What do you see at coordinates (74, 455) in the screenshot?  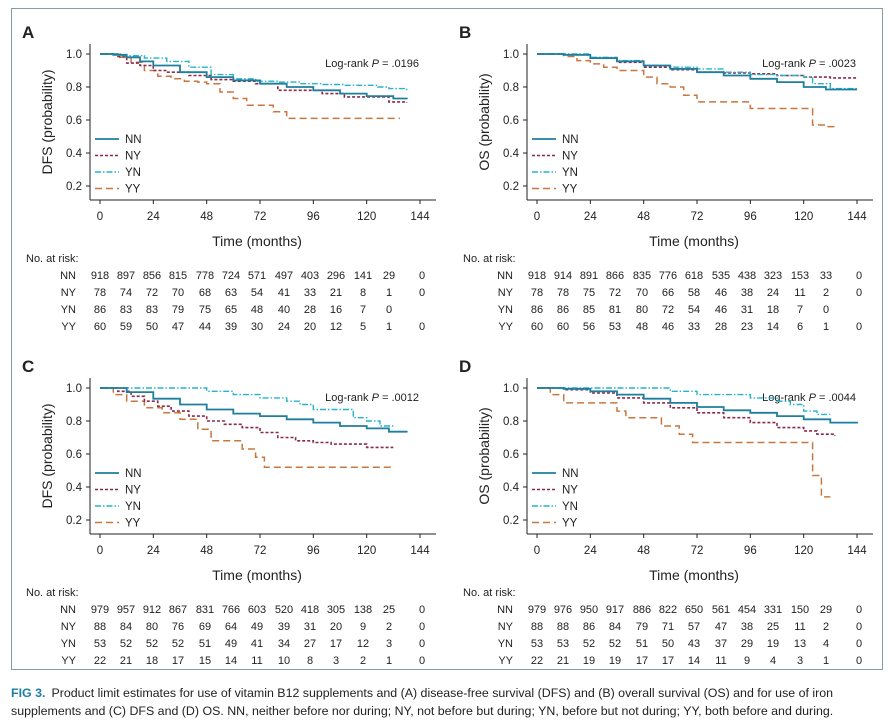 I see `y-tick-label: 0.6` at bounding box center [74, 455].